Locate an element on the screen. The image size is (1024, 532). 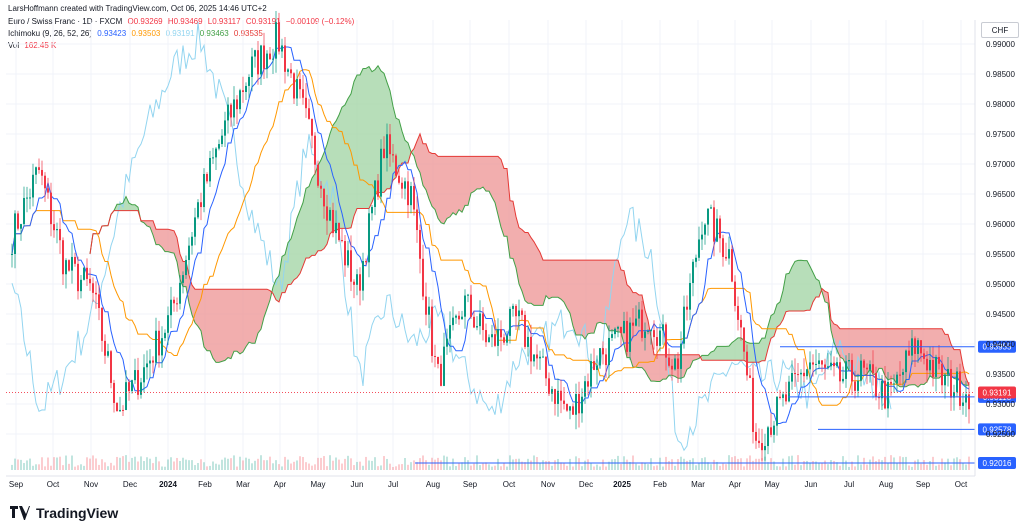
level-label: 0.92016 is located at coordinates (997, 463).